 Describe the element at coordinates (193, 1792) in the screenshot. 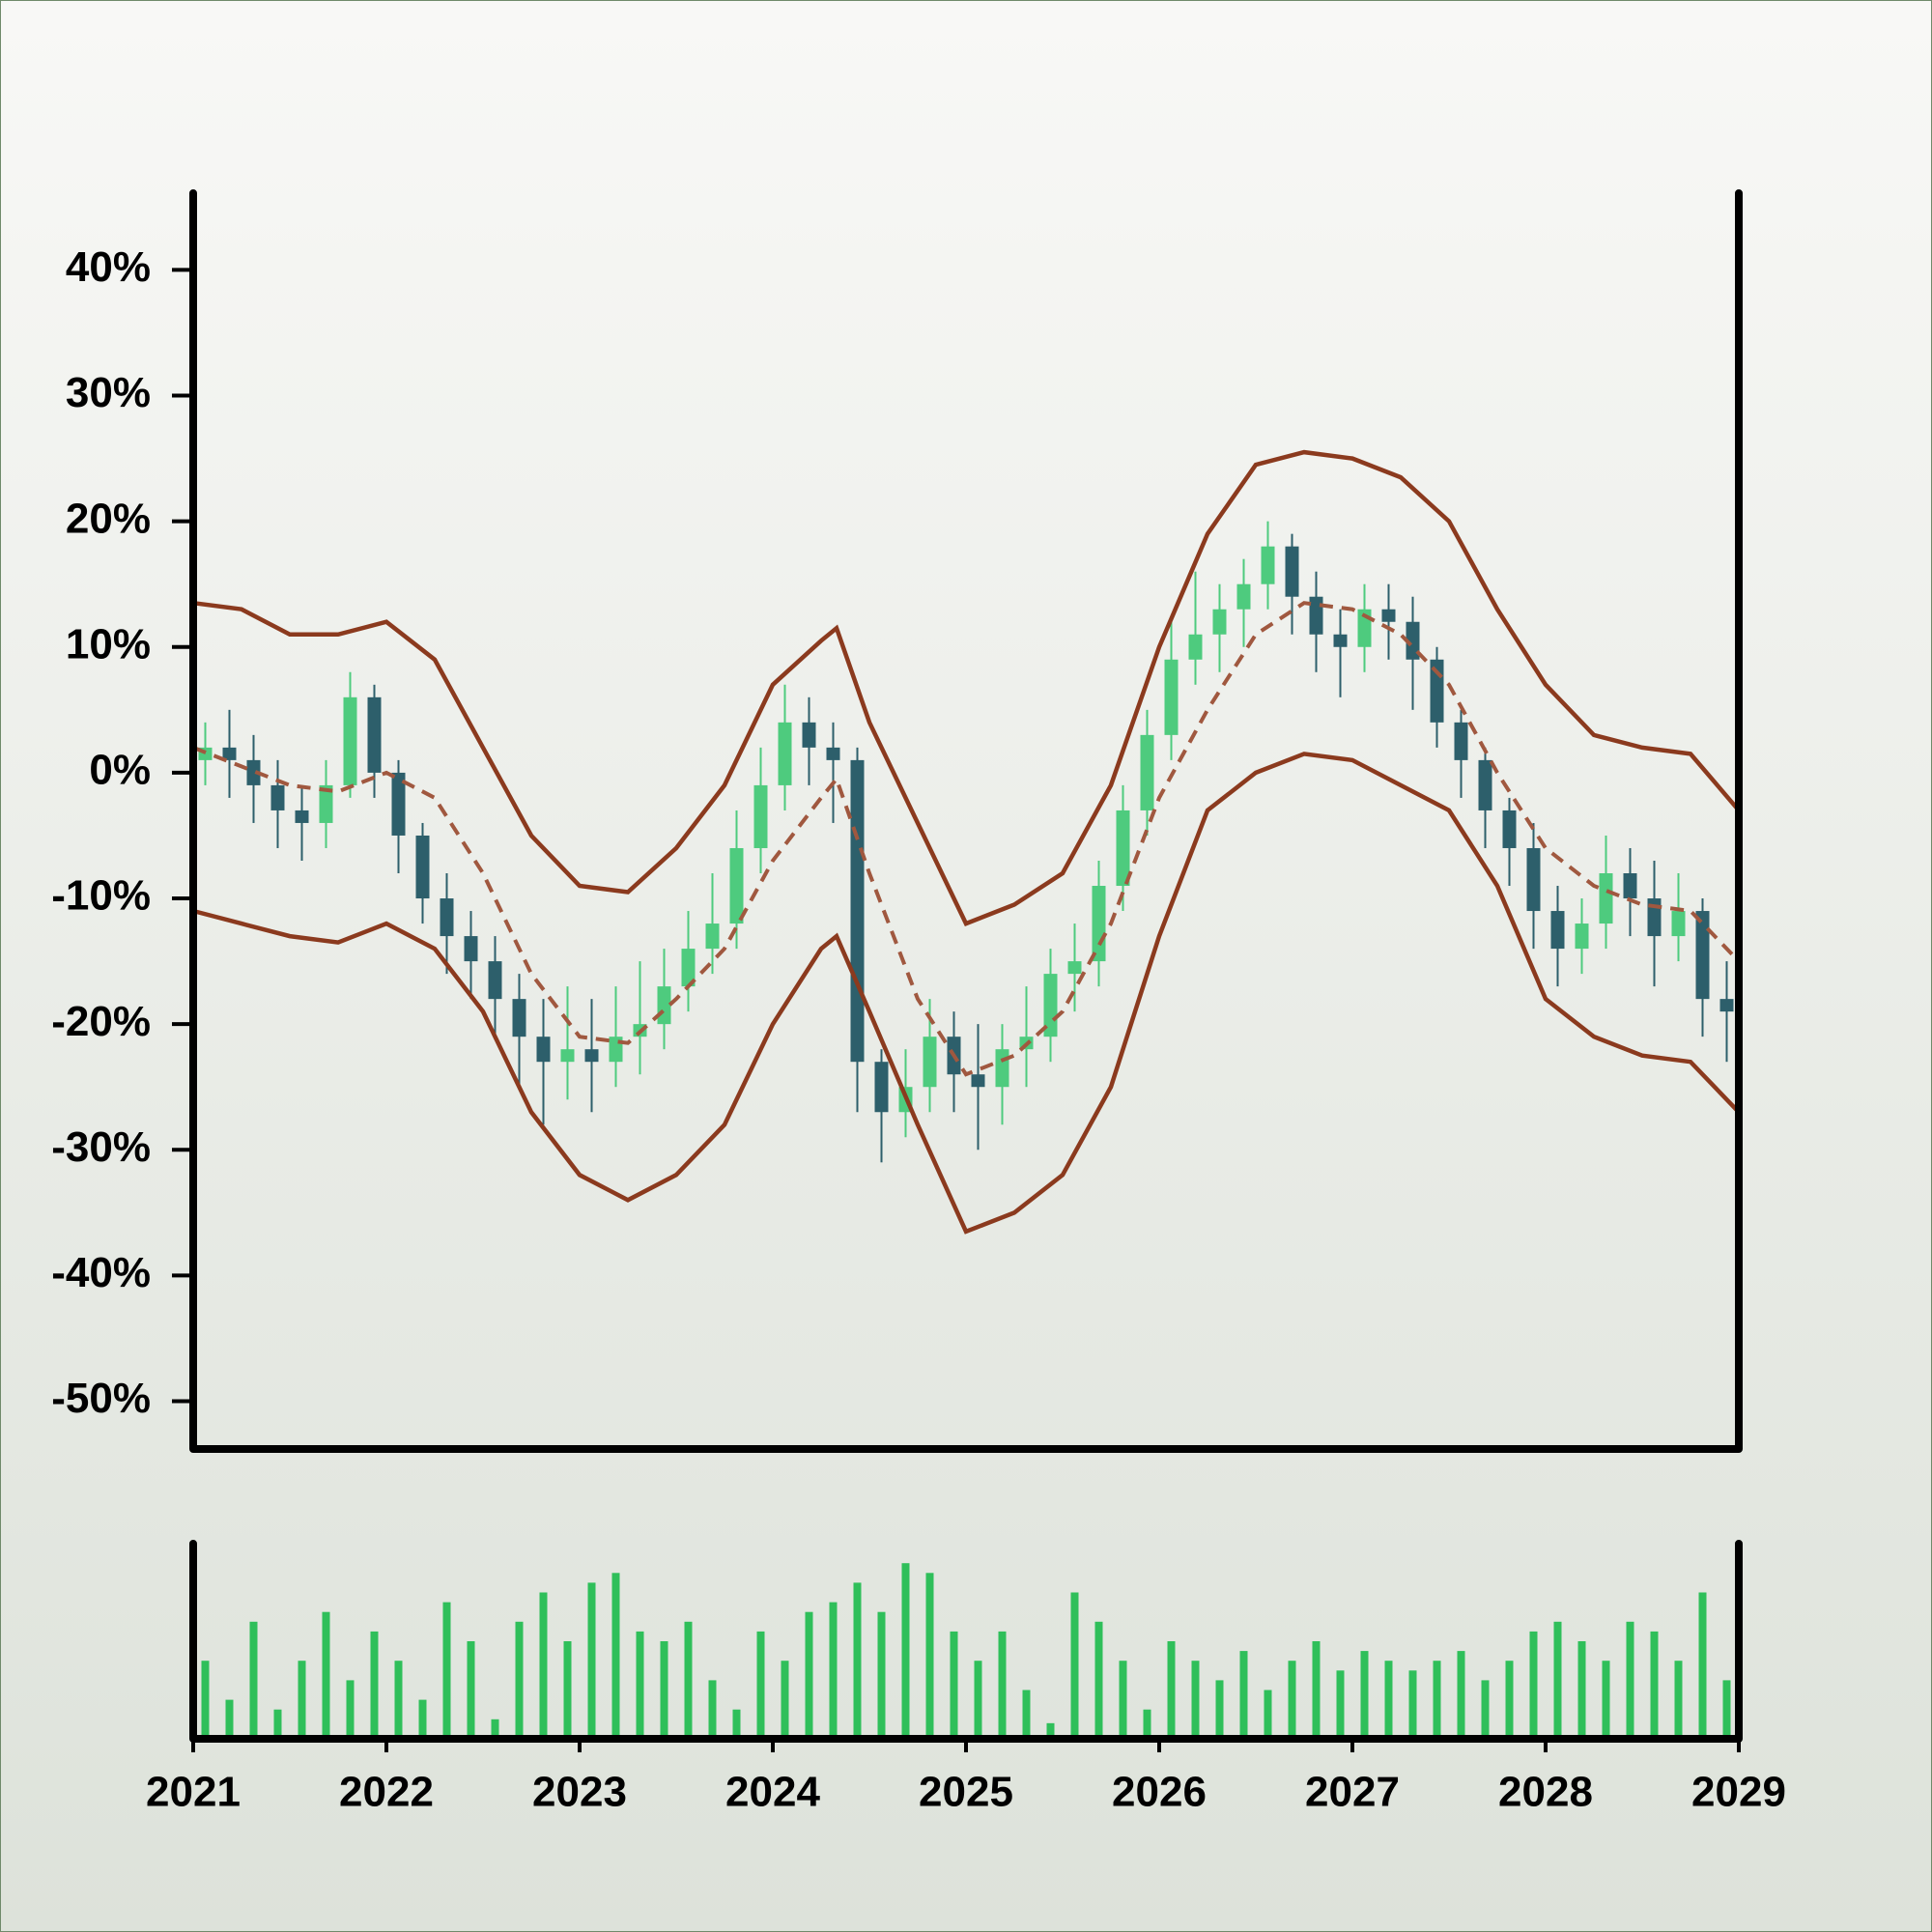

I see `x-tick-label: 2021` at that location.